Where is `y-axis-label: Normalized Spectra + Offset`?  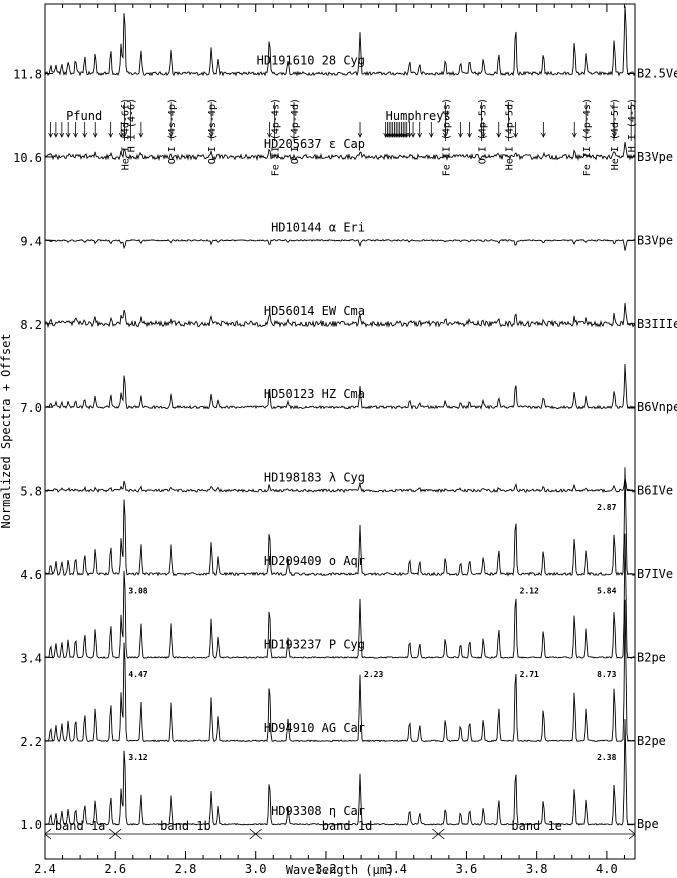
y-axis-label: Normalized Spectra + Offset is located at coordinates (6, 430).